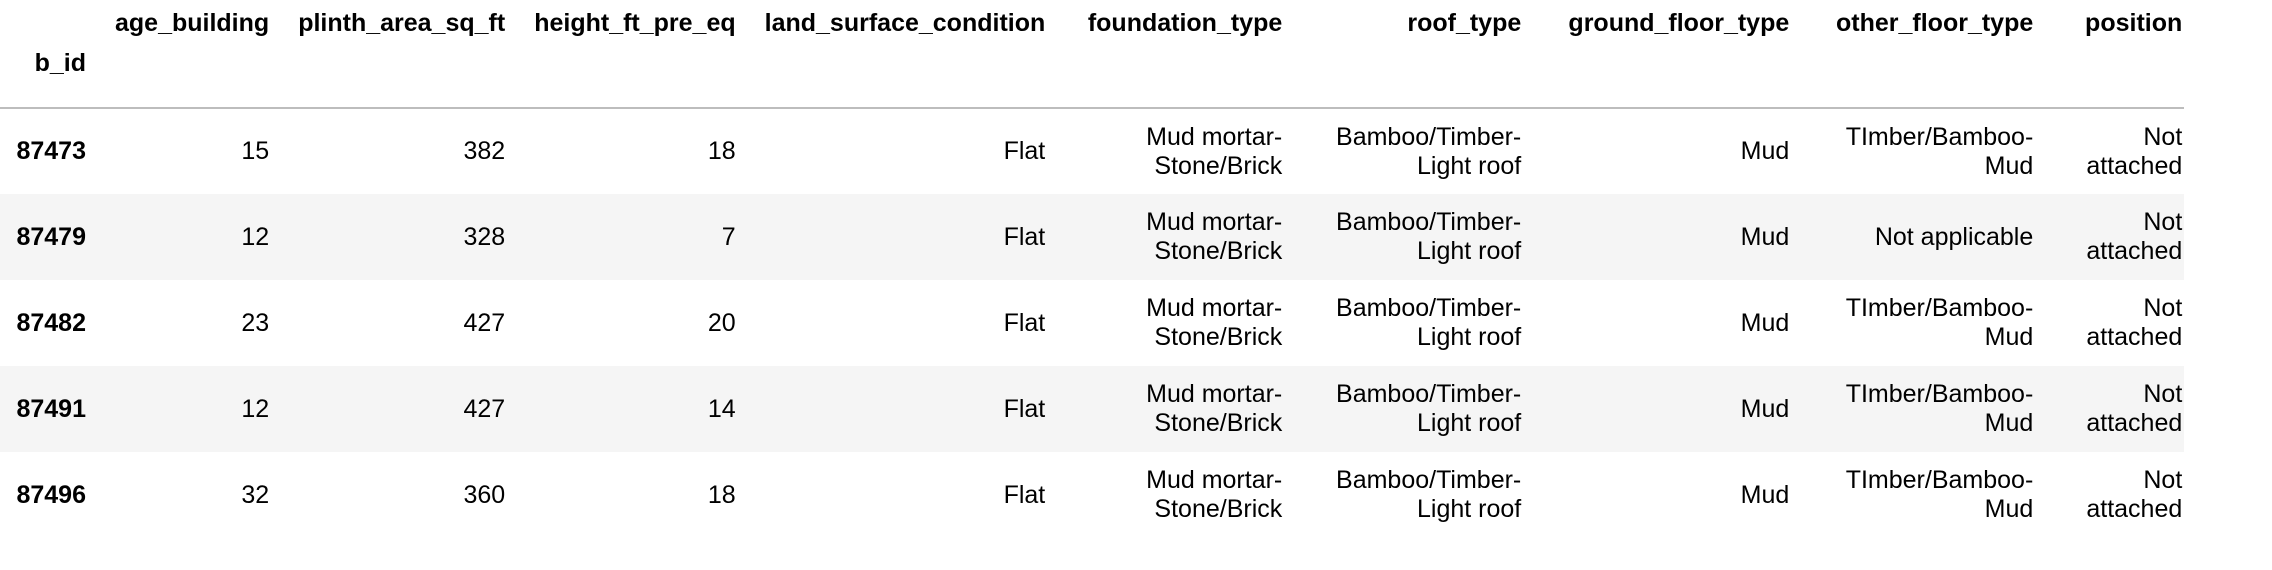 Image resolution: width=2272 pixels, height=570 pixels. I want to click on column-header-position: position, so click(2134, 23).